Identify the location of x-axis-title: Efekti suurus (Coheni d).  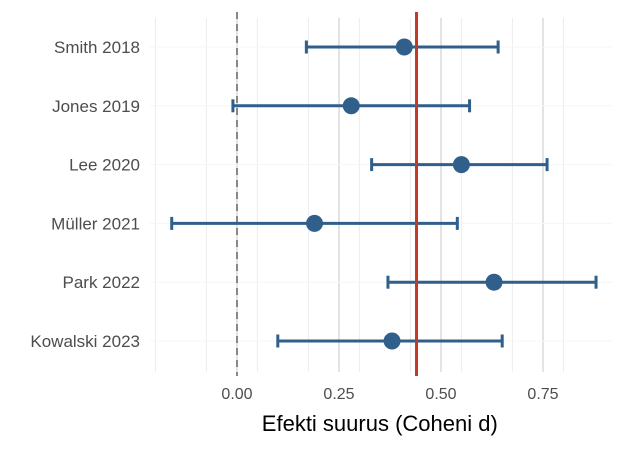
(380, 423).